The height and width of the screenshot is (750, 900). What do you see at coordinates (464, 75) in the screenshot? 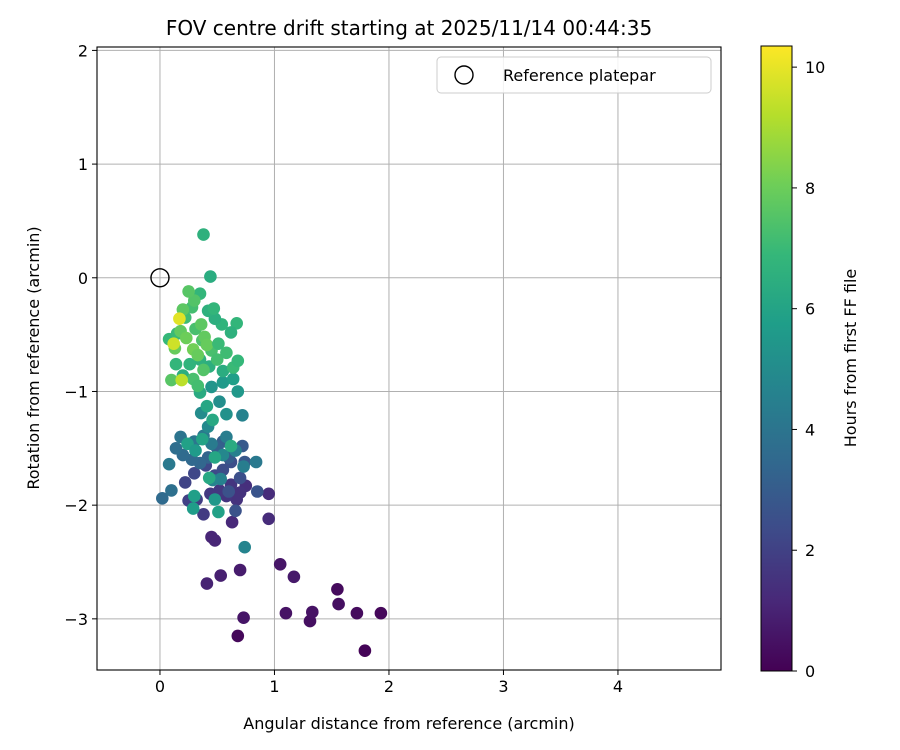
I see `legend-marker` at bounding box center [464, 75].